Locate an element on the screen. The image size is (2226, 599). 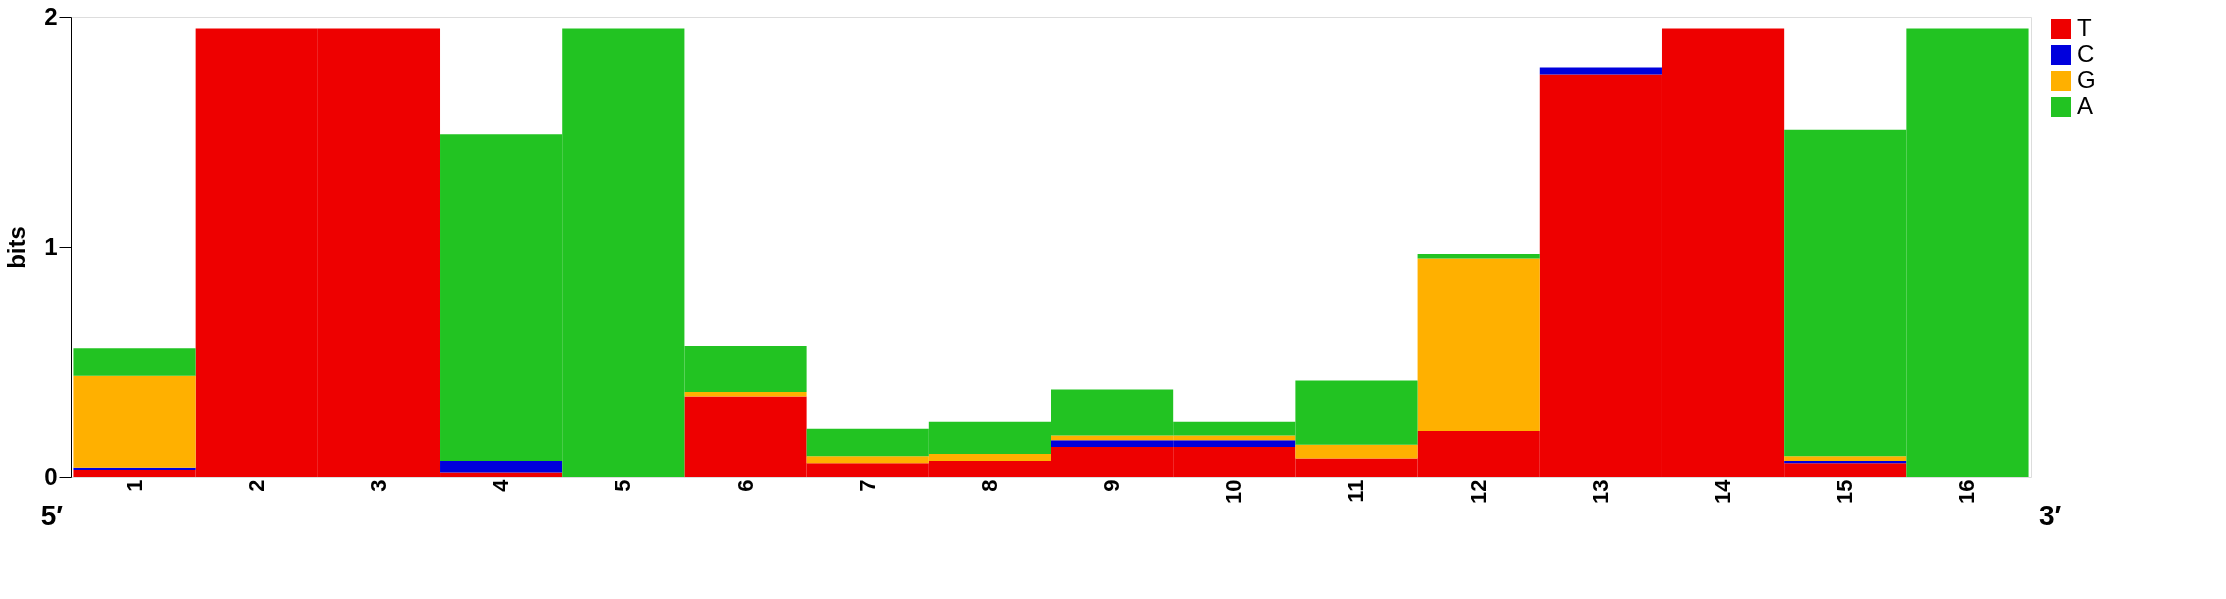
y-tick-label: 0 is located at coordinates (51, 476).